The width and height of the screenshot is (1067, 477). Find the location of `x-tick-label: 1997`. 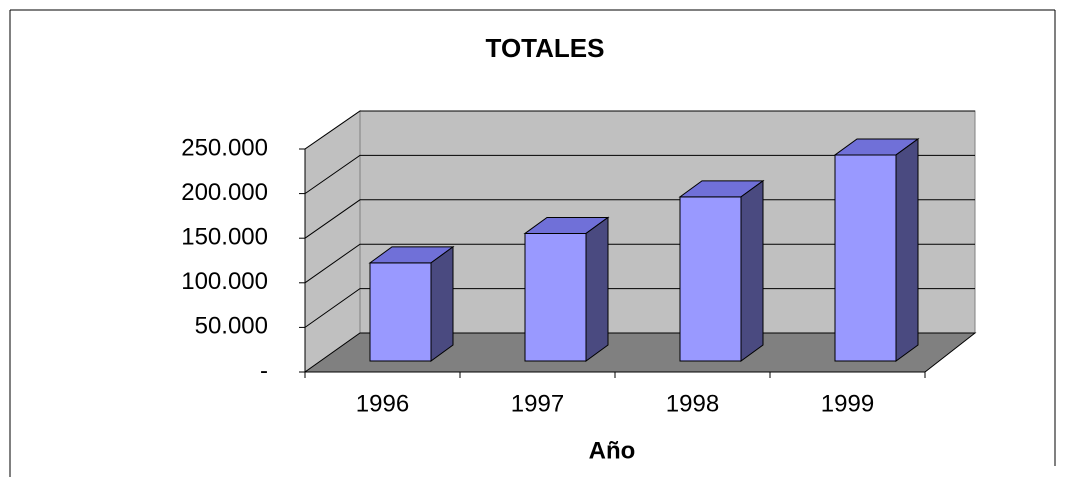

x-tick-label: 1997 is located at coordinates (537, 403).